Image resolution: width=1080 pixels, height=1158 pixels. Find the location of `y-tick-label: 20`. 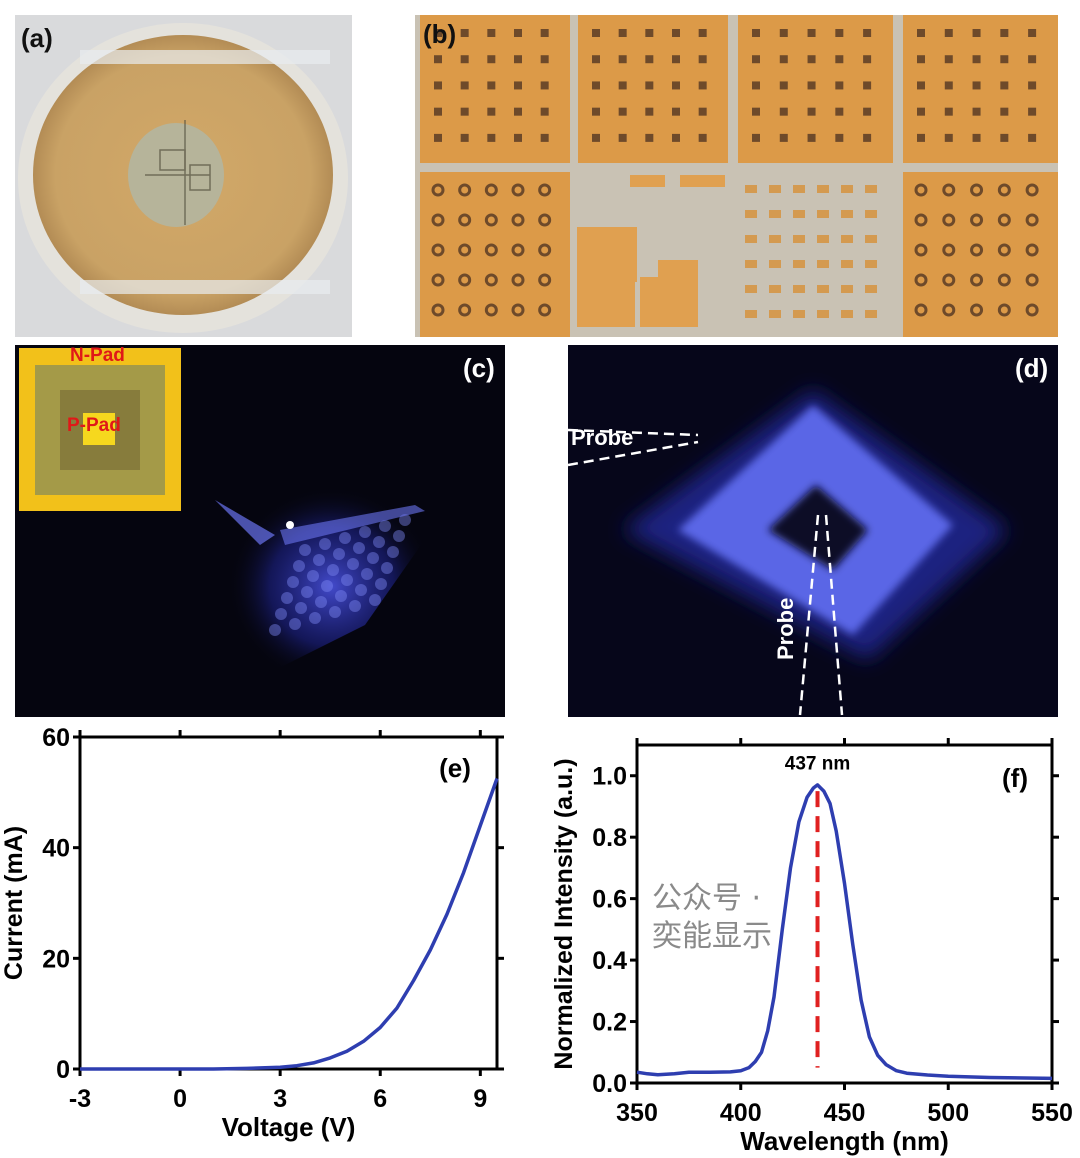

y-tick-label: 20 is located at coordinates (56, 959).